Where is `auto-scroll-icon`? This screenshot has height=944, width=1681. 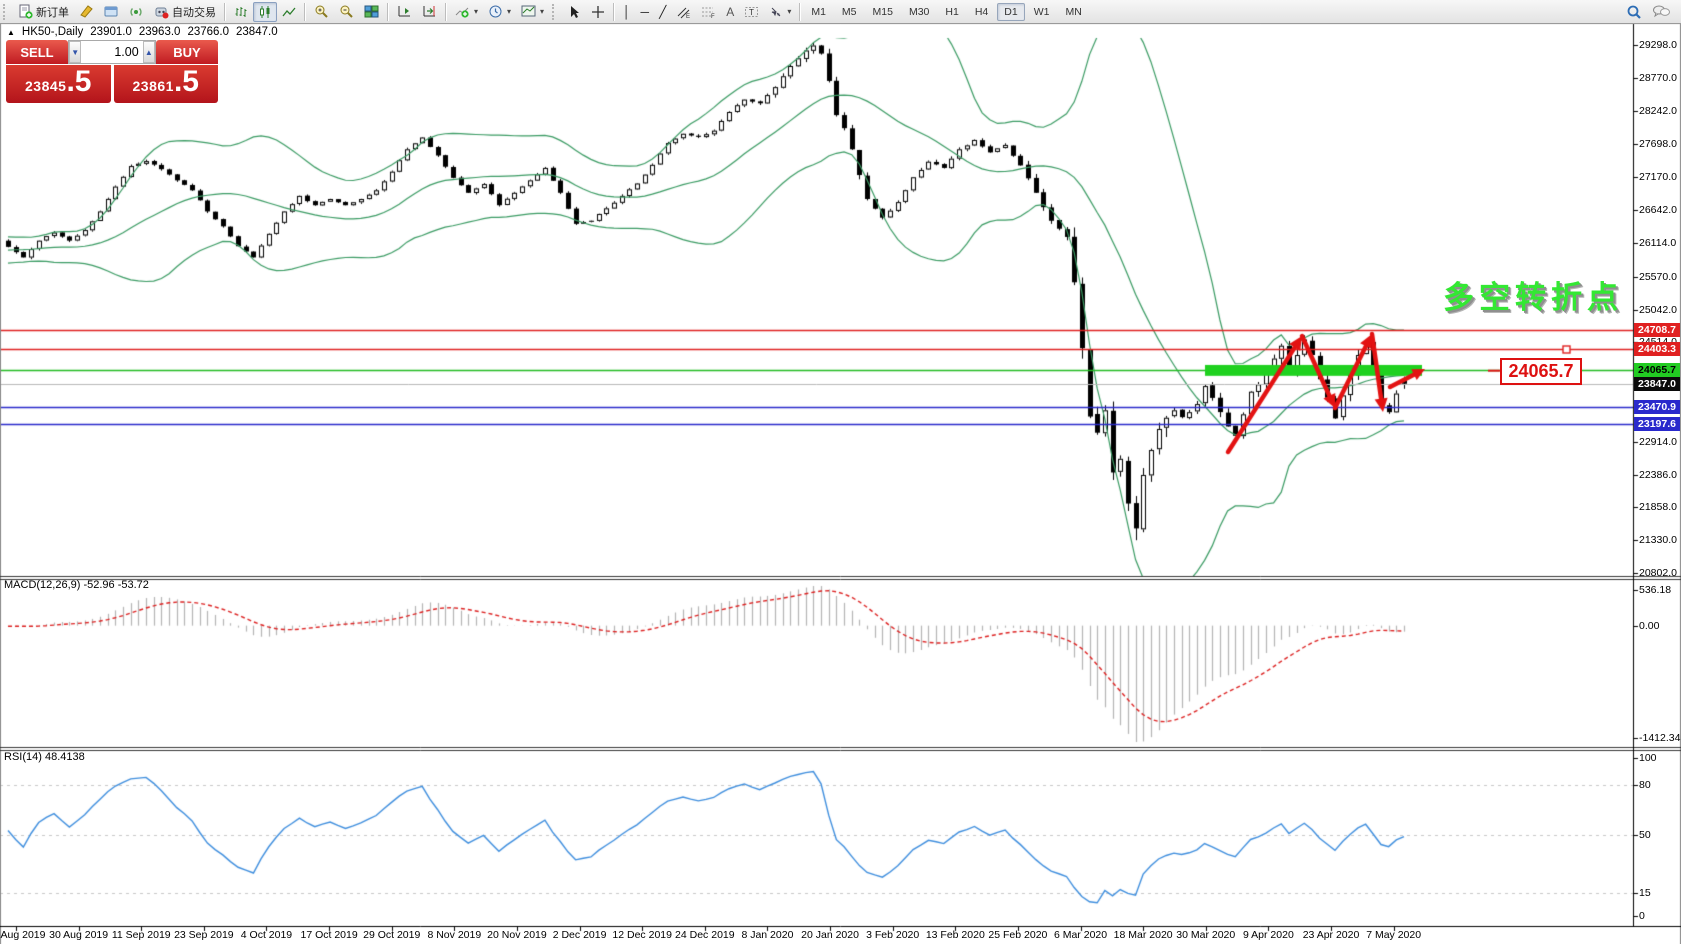 auto-scroll-icon is located at coordinates (404, 11).